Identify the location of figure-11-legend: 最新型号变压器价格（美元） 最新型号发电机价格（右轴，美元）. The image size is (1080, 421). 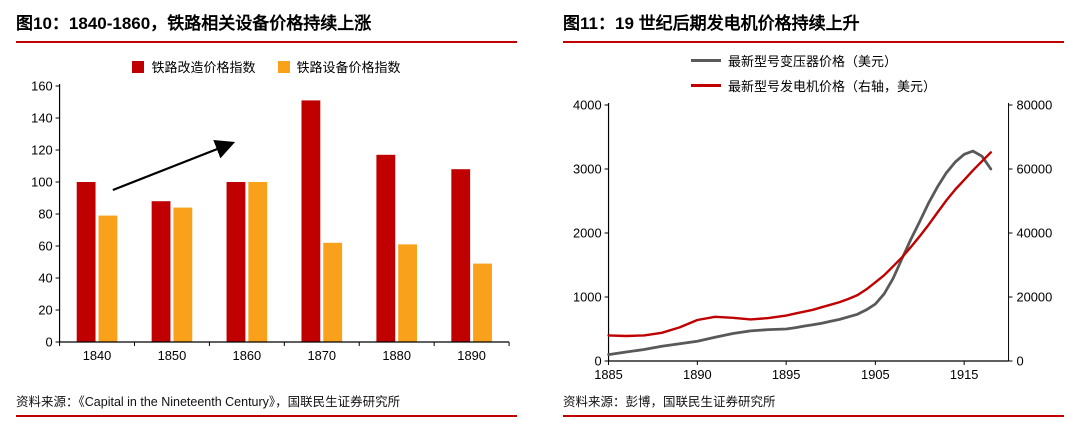
(813, 73).